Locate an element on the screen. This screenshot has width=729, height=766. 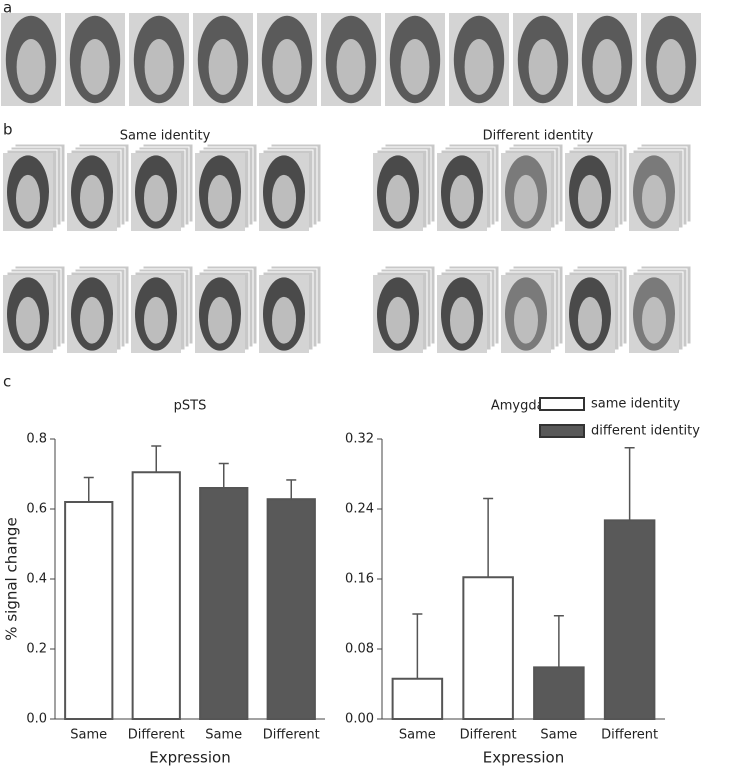
y-tick-label: 0.32 is located at coordinates (359, 439).